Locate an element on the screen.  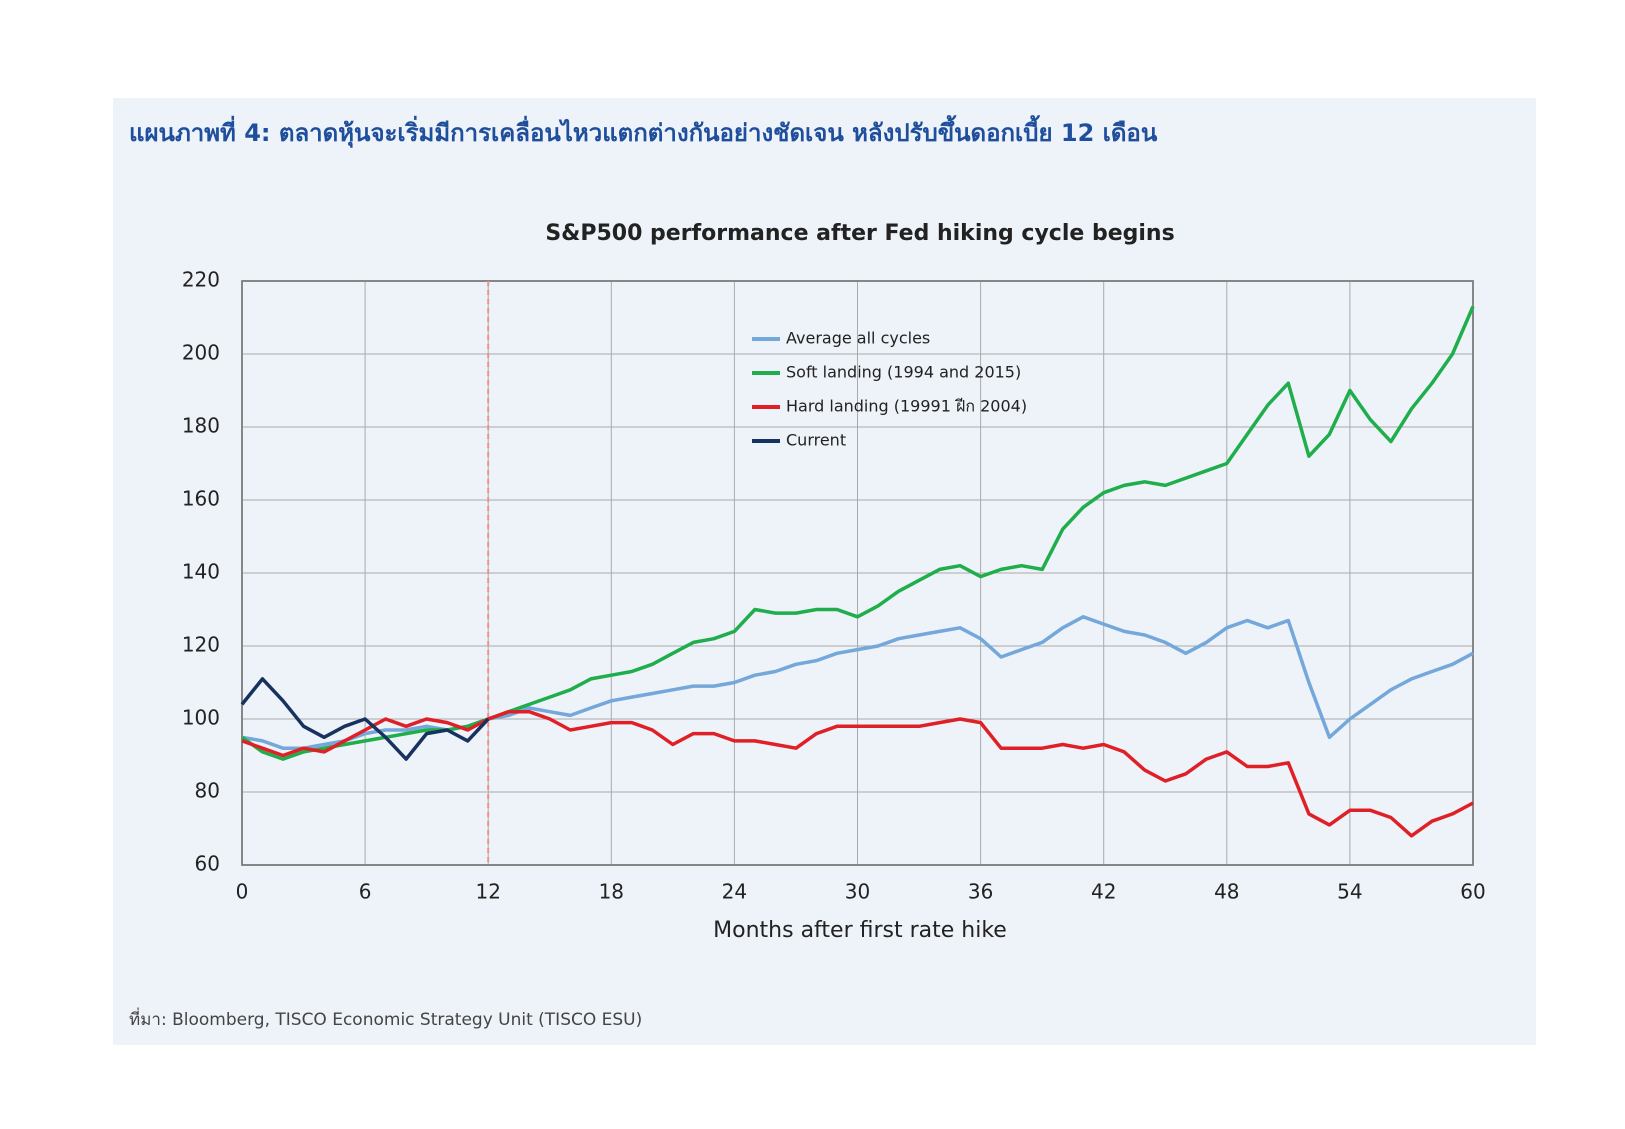
x-tick-label: 42 is located at coordinates (1103, 892).